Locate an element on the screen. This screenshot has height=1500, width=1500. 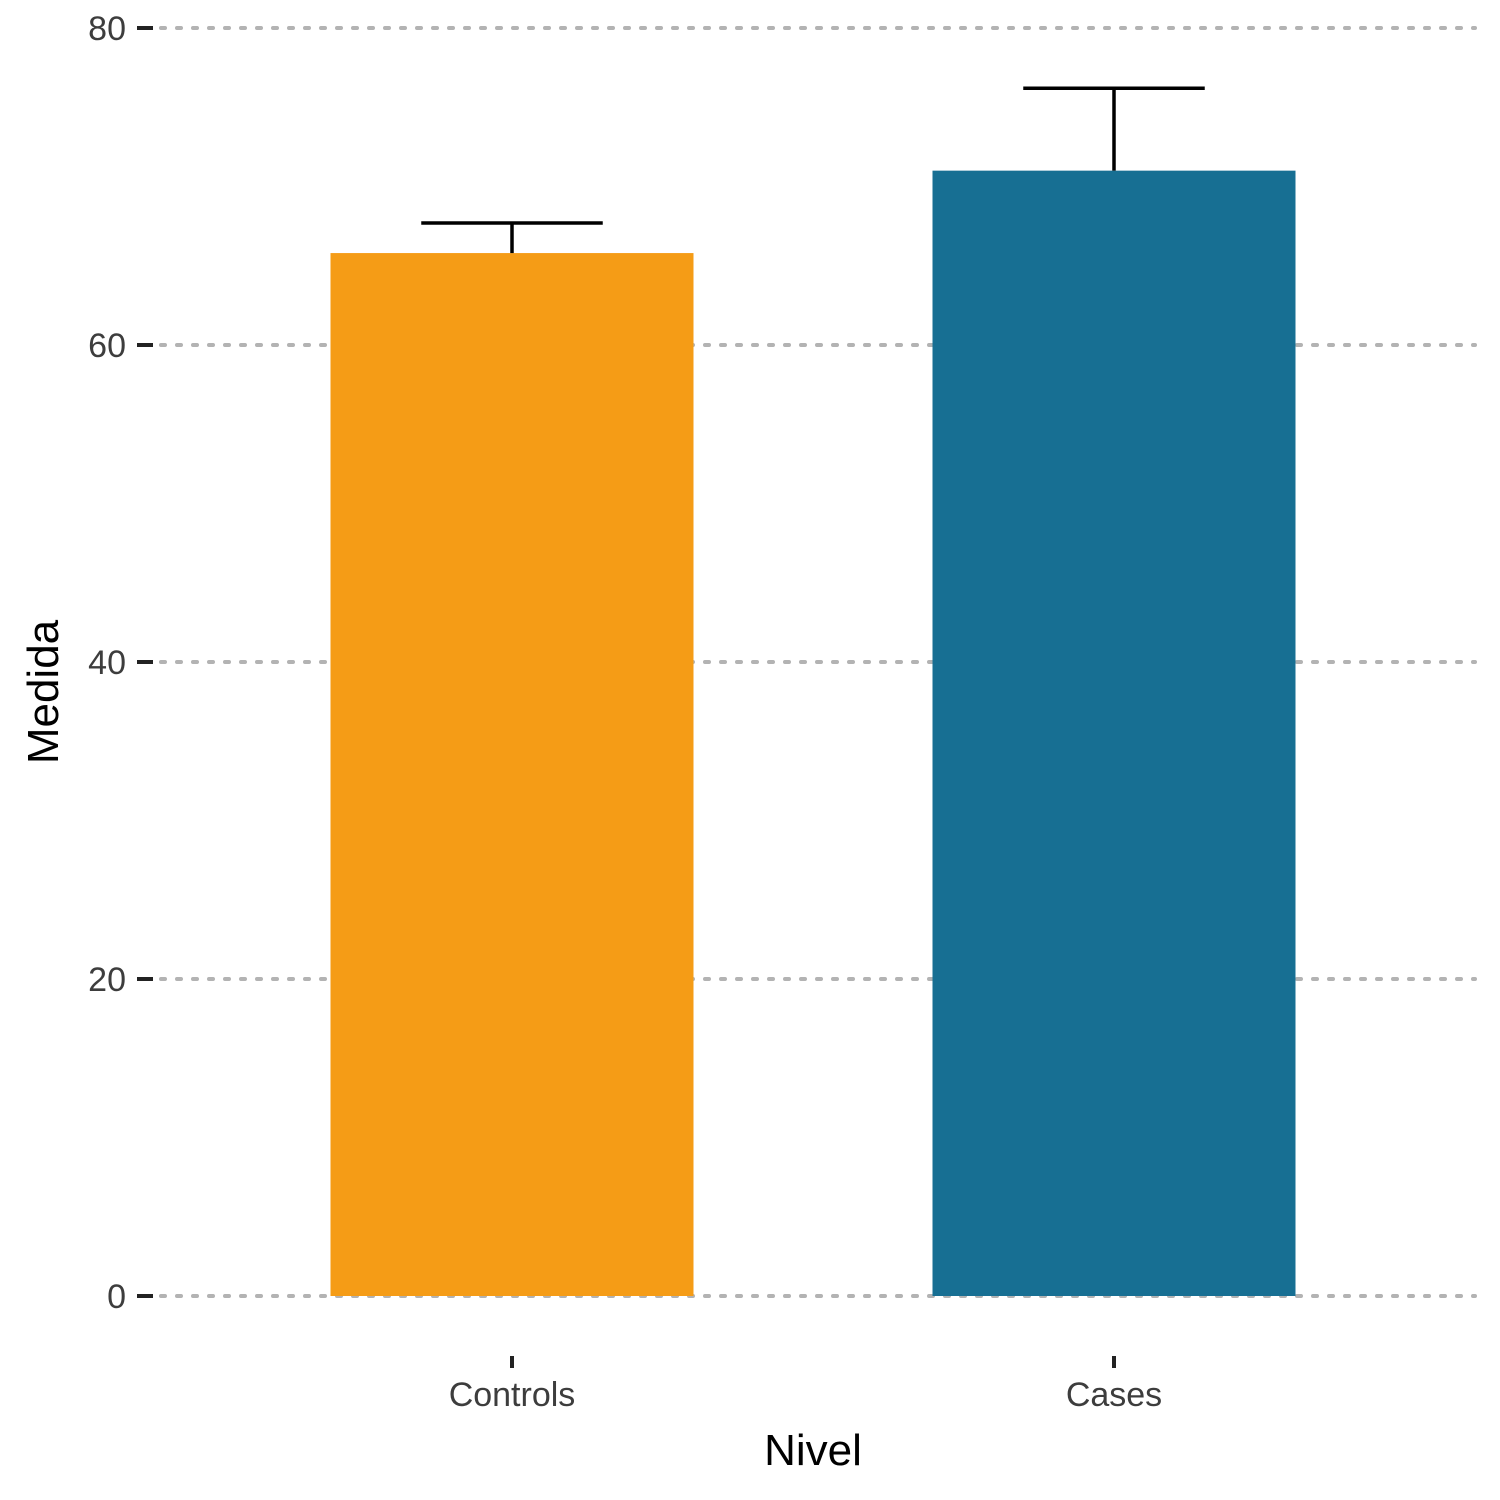
x-axis-title: Nivel is located at coordinates (813, 1450).